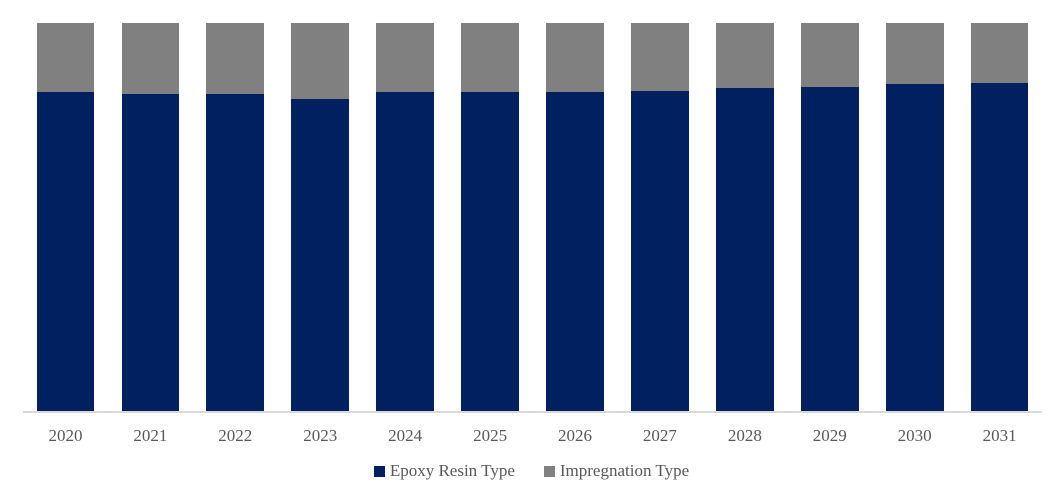 Image resolution: width=1063 pixels, height=502 pixels. I want to click on legend-swatch-epoxy-icon, so click(379, 471).